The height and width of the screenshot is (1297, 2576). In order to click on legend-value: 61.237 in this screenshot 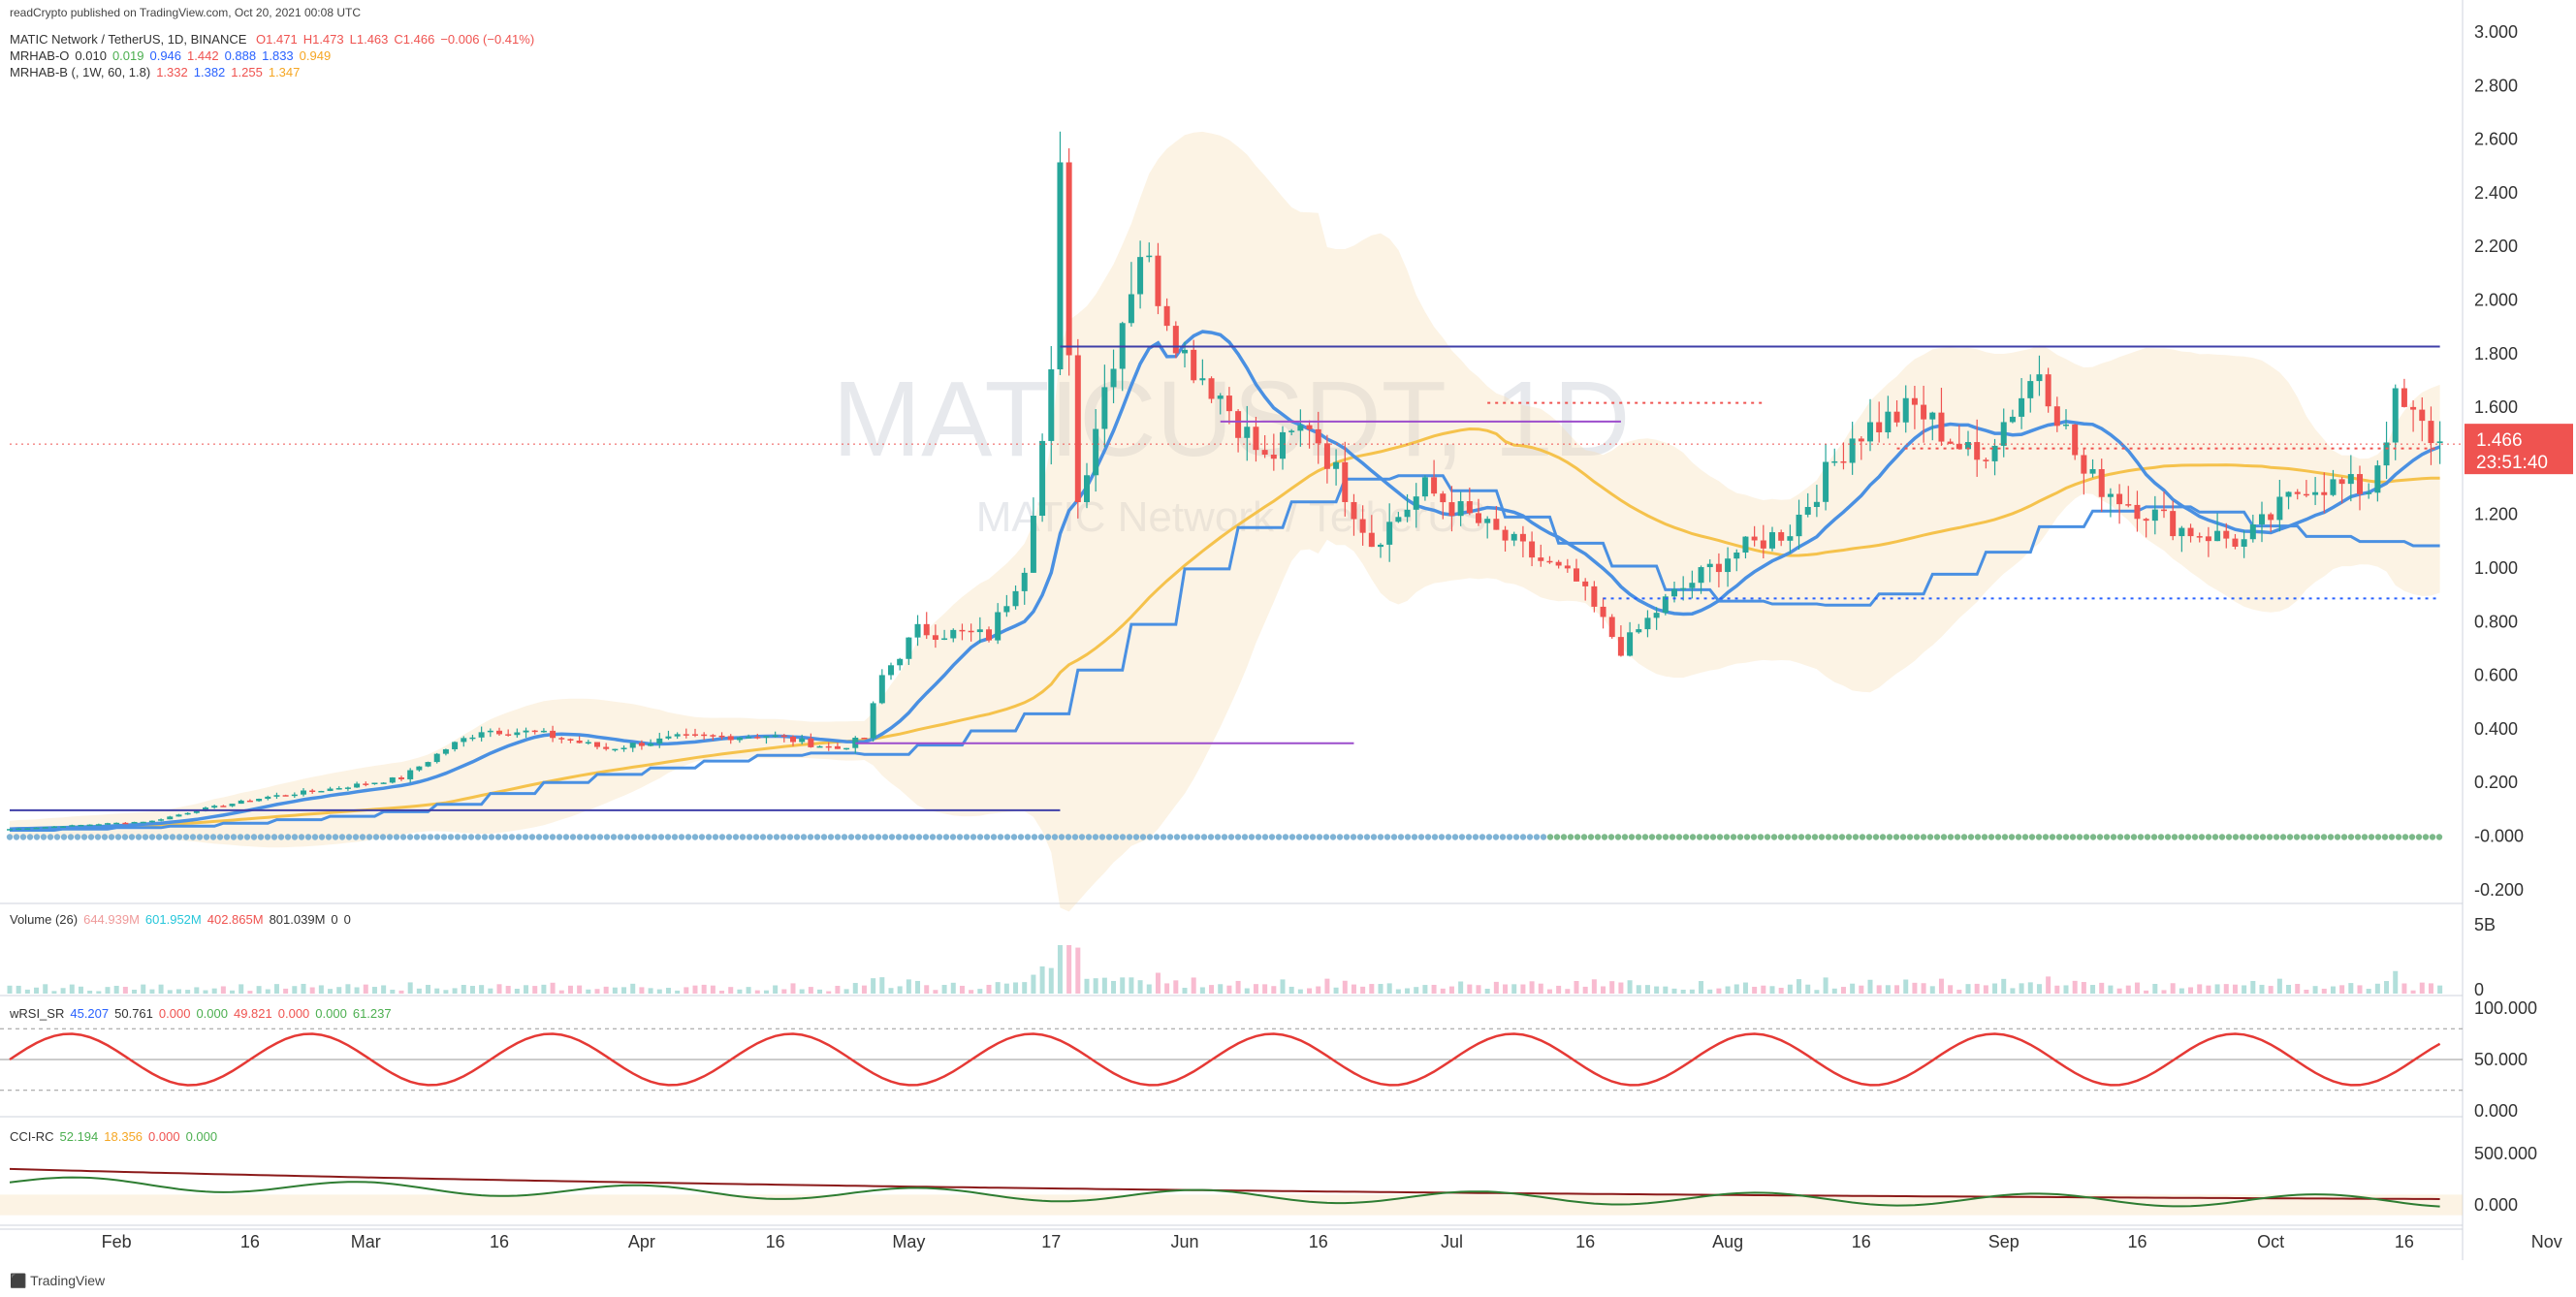, I will do `click(372, 1013)`.